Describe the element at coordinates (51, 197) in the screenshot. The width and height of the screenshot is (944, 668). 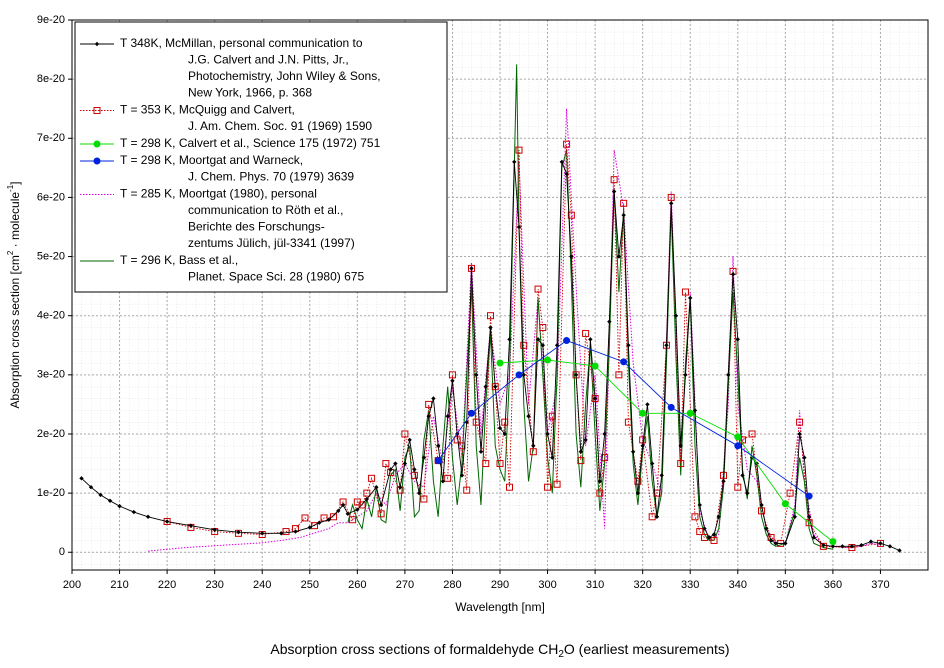
I see `y-tick-label: 6e-20` at that location.